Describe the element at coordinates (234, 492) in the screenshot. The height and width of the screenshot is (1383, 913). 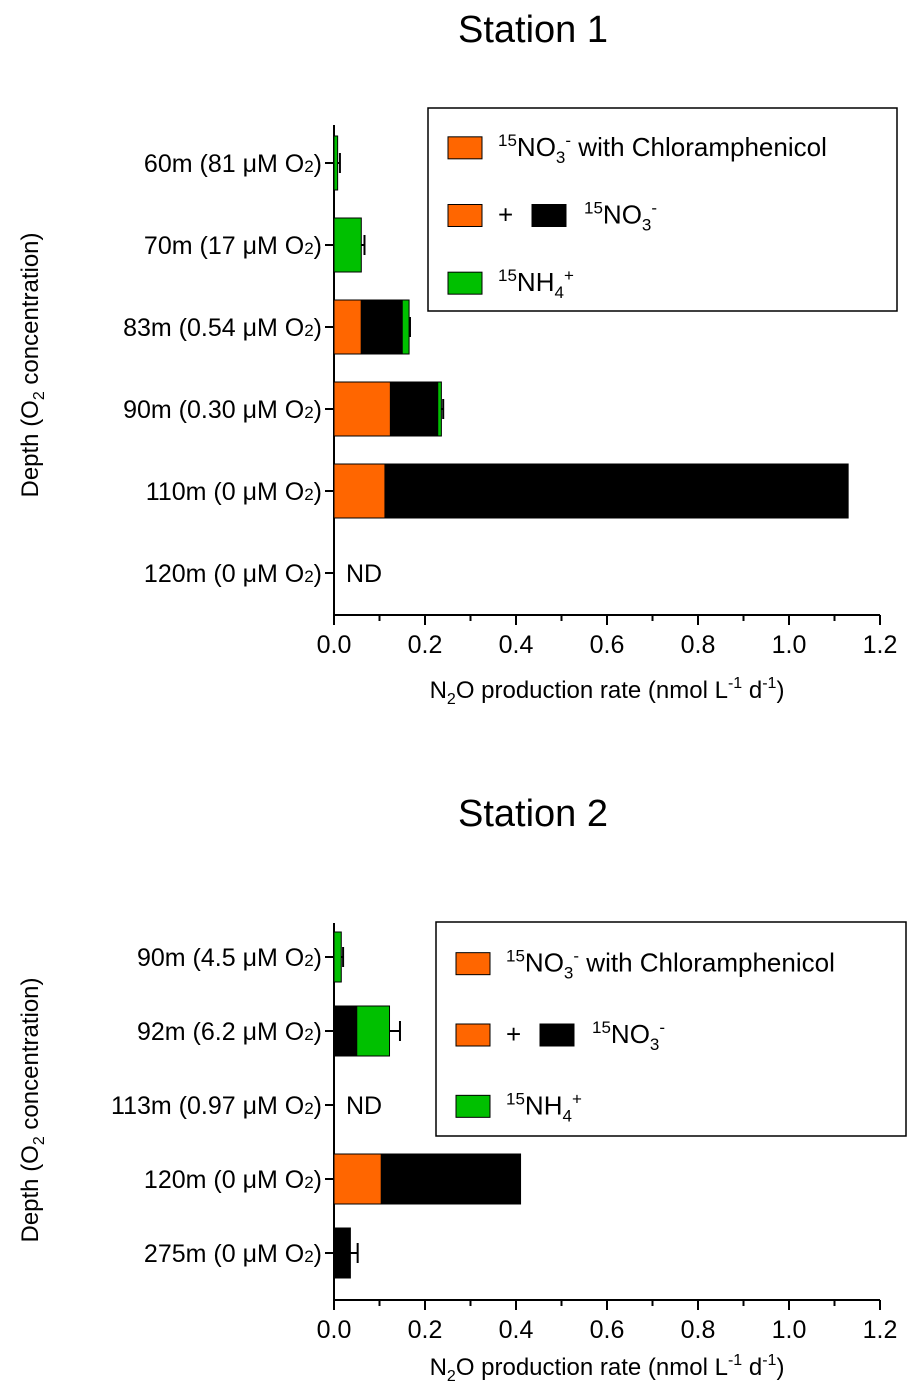
I see `y-tick-label: 110m (0 μM O2)` at that location.